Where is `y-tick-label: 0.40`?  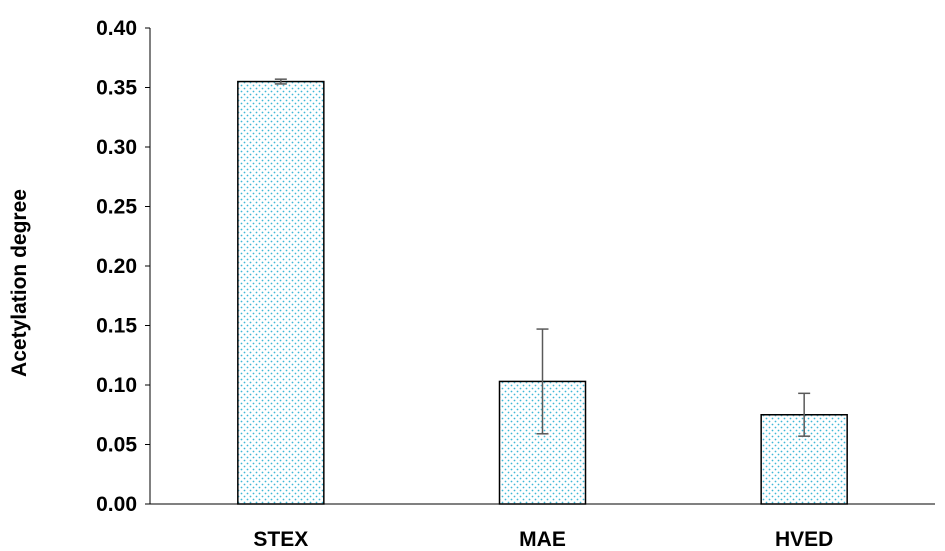
y-tick-label: 0.40 is located at coordinates (116, 28).